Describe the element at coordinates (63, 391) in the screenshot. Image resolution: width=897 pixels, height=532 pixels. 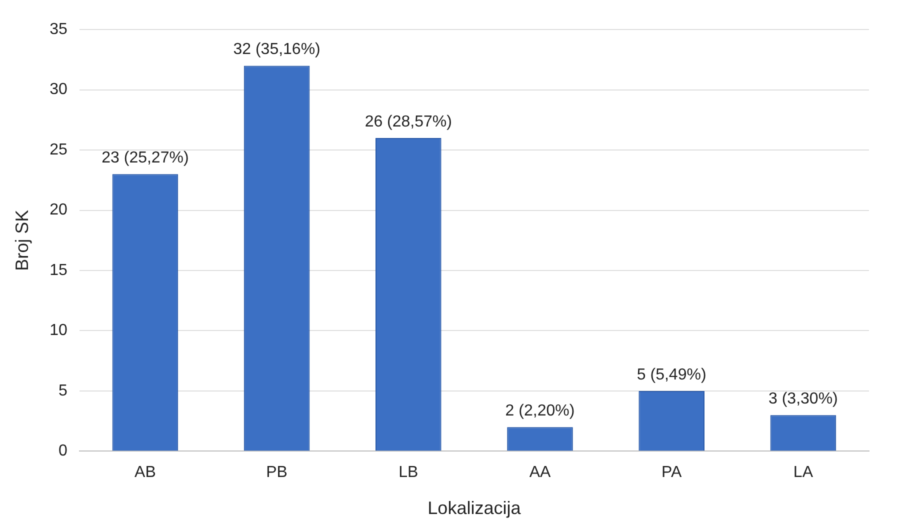
I see `y-tick-label: 5` at that location.